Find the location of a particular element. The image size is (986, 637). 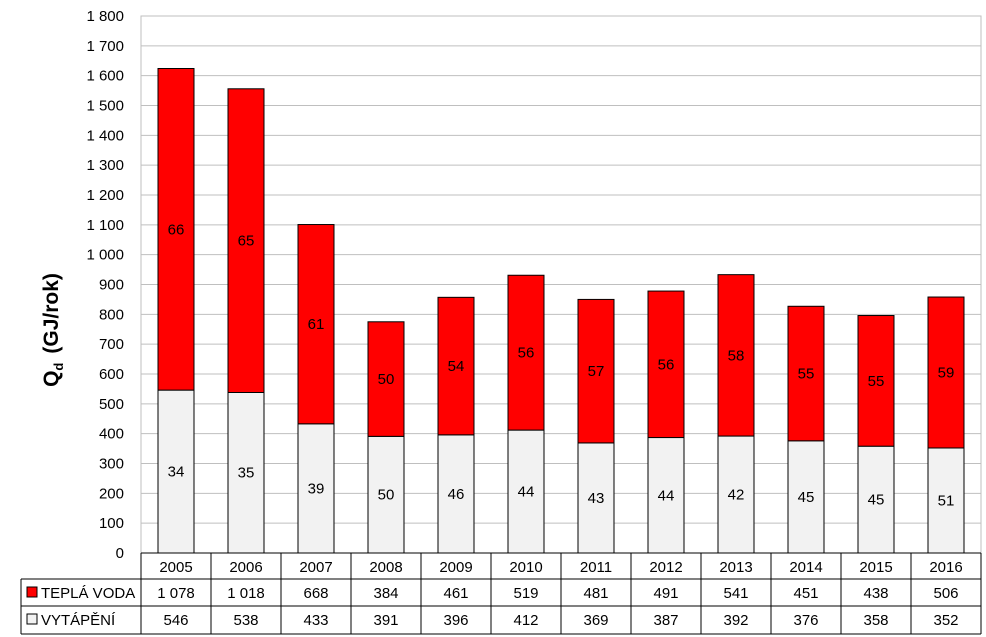

percent-label-vytapeni: 42 is located at coordinates (736, 495).